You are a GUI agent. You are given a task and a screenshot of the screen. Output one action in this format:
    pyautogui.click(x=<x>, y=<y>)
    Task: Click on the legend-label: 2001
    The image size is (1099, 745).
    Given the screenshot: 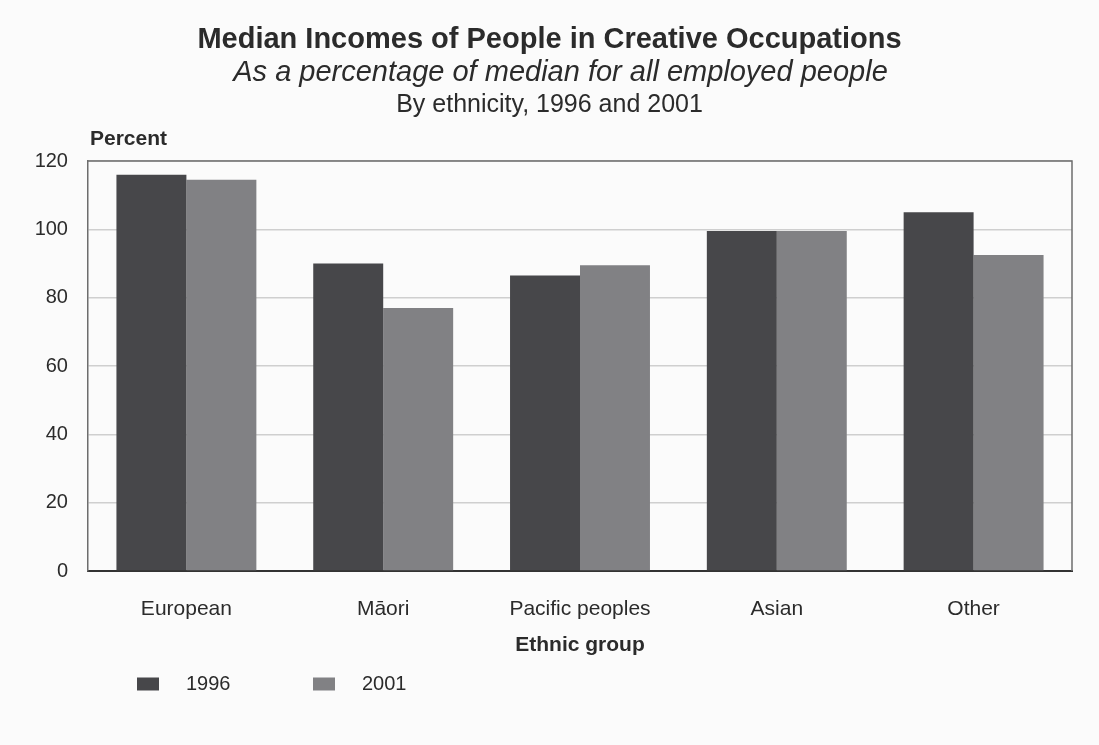 What is the action you would take?
    pyautogui.click(x=384, y=682)
    